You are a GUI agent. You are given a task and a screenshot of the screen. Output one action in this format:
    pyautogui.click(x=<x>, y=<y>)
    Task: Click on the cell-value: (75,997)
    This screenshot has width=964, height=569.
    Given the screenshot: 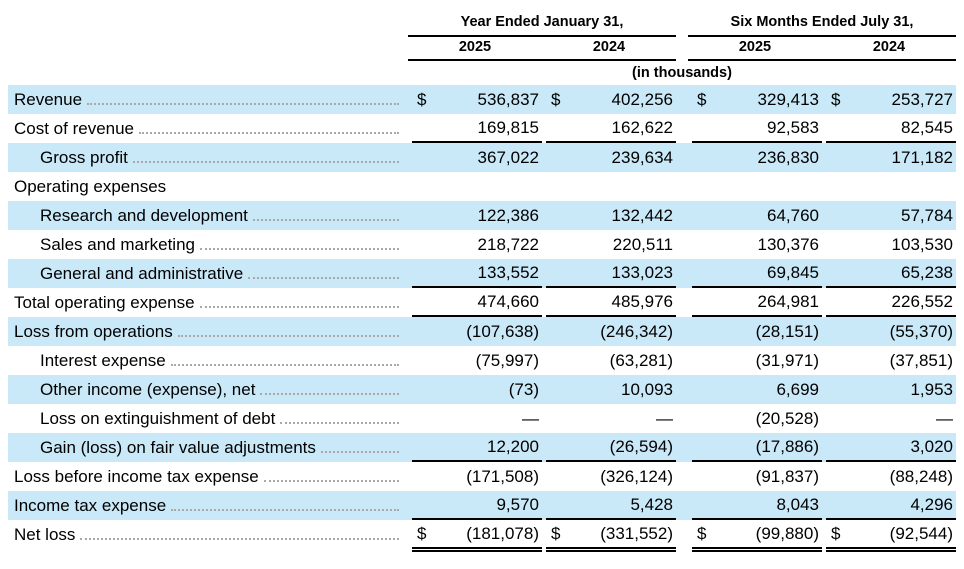 What is the action you would take?
    pyautogui.click(x=507, y=360)
    